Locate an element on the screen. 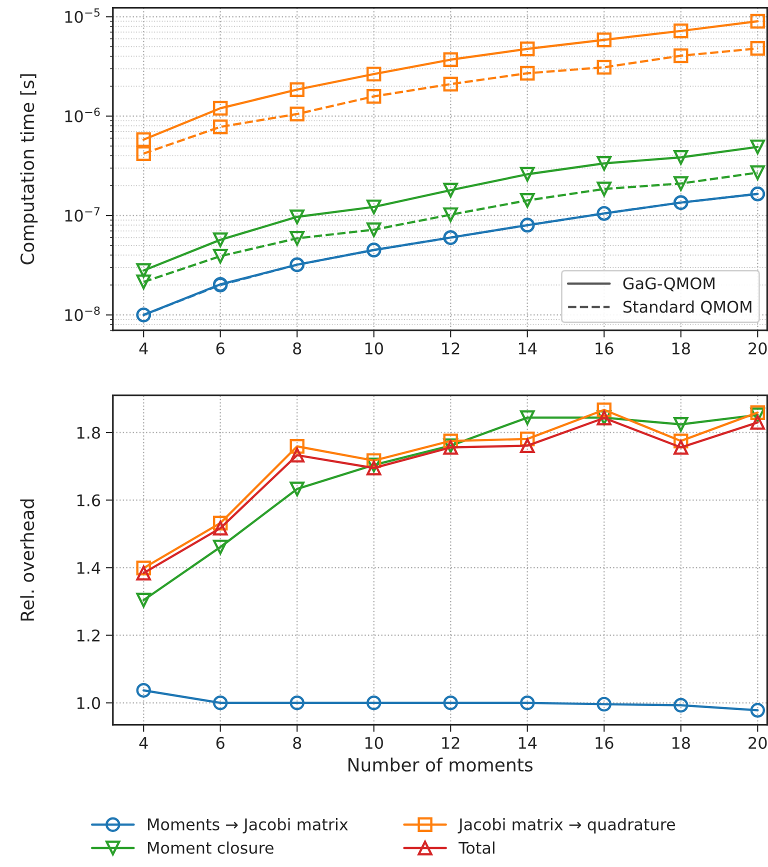 The width and height of the screenshot is (768, 867). legend-label: Standard QMOM is located at coordinates (687, 307).